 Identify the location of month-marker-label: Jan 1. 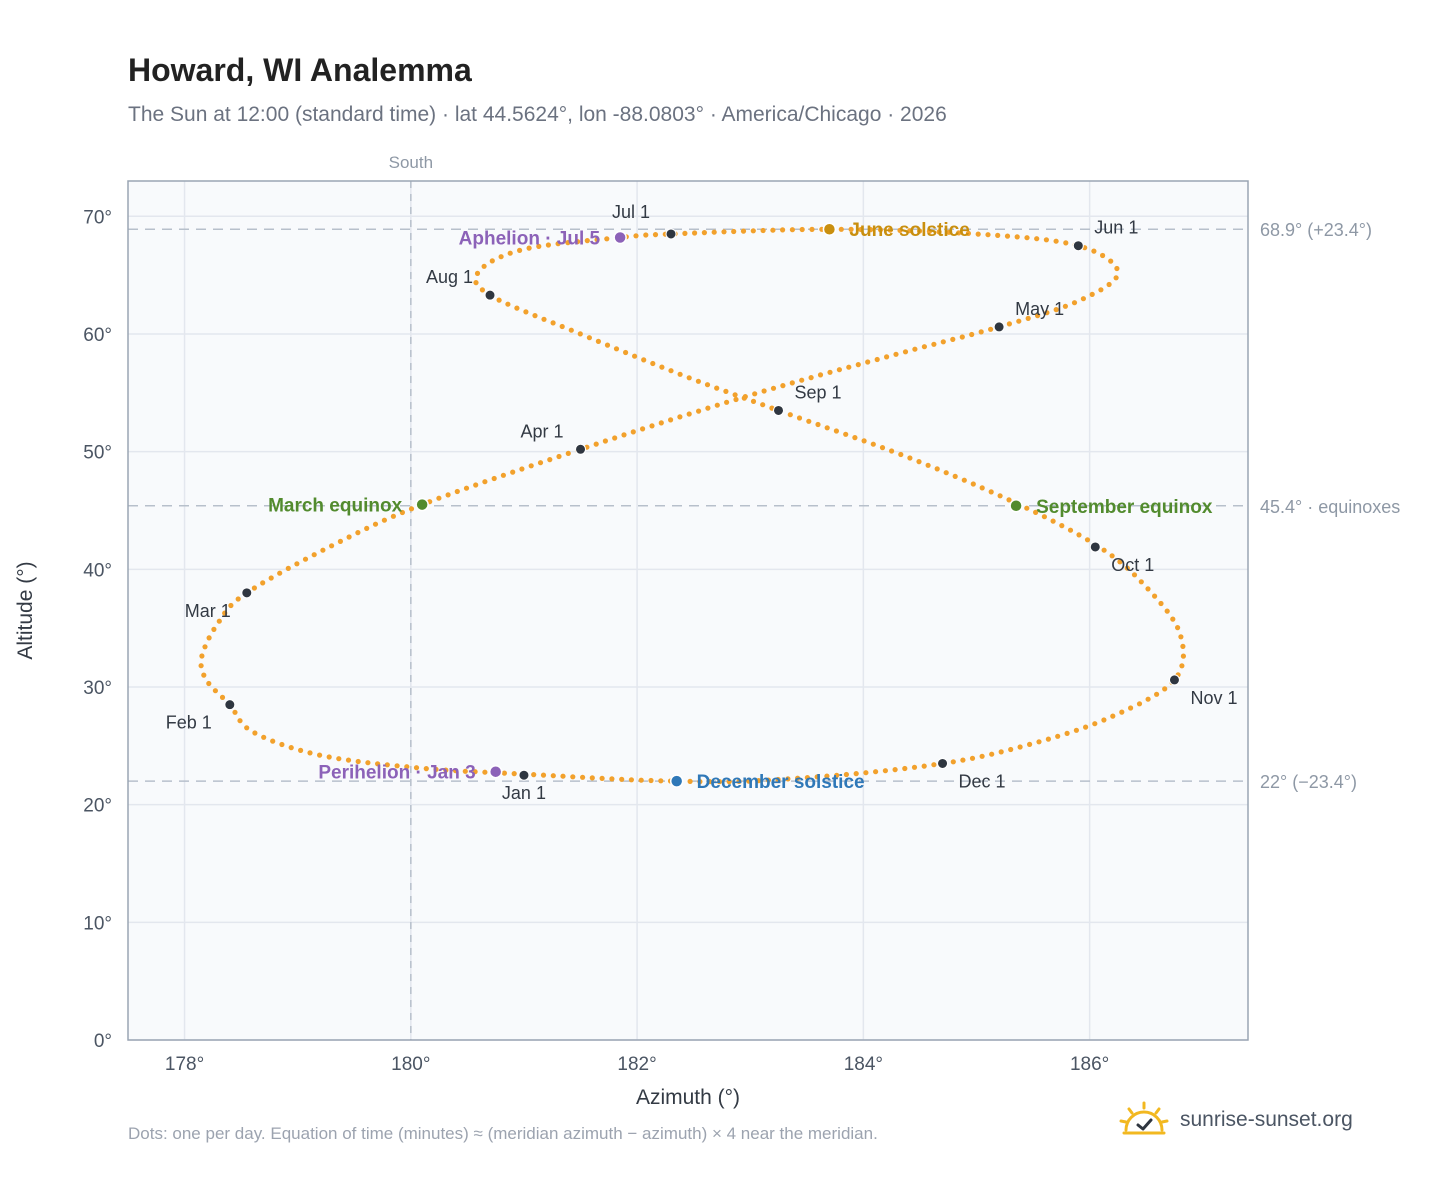
(524, 793).